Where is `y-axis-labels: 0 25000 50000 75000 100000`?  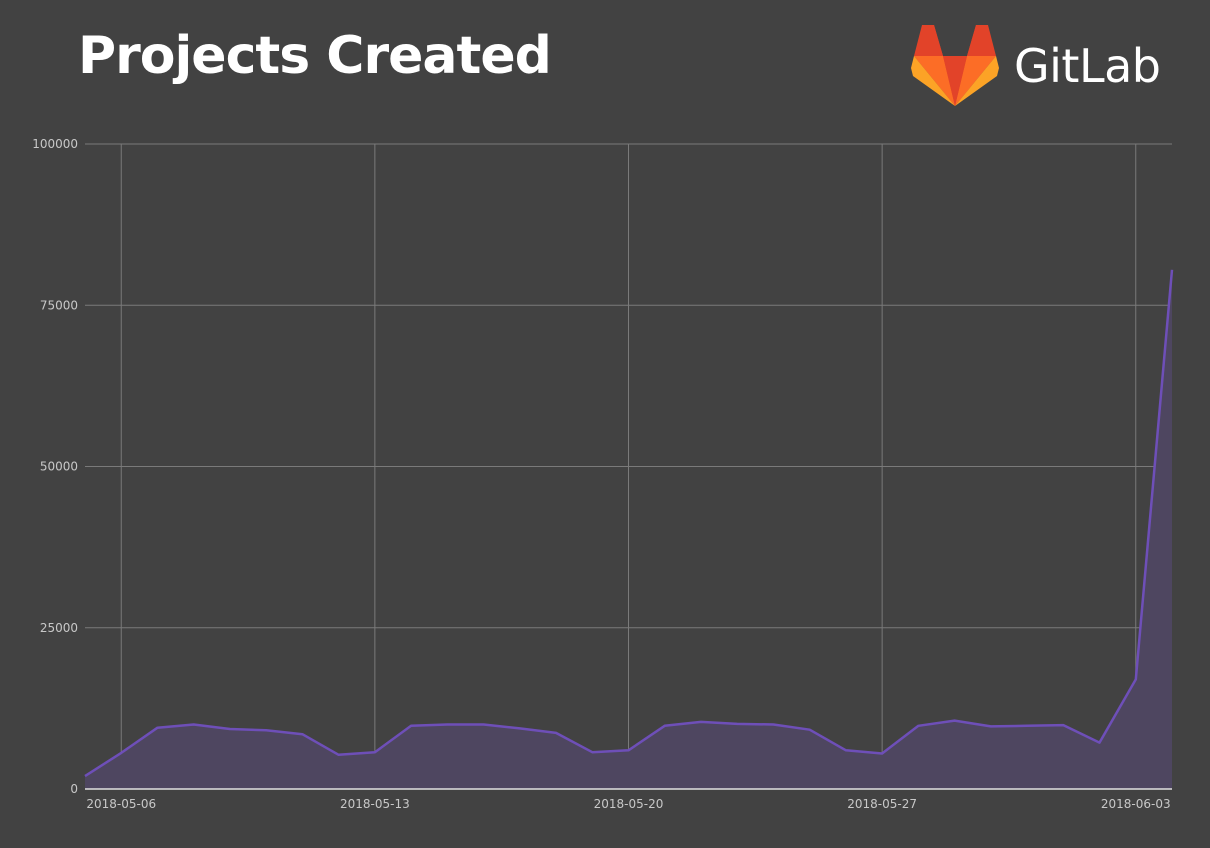
y-axis-labels: 0 25000 50000 75000 100000 is located at coordinates (55, 466).